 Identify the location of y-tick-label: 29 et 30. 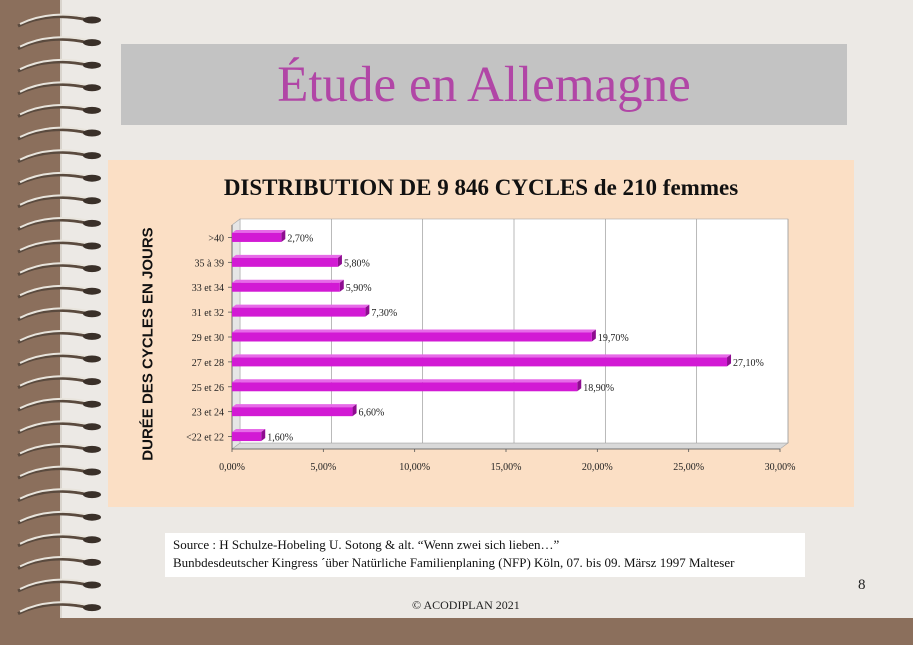
(208, 338).